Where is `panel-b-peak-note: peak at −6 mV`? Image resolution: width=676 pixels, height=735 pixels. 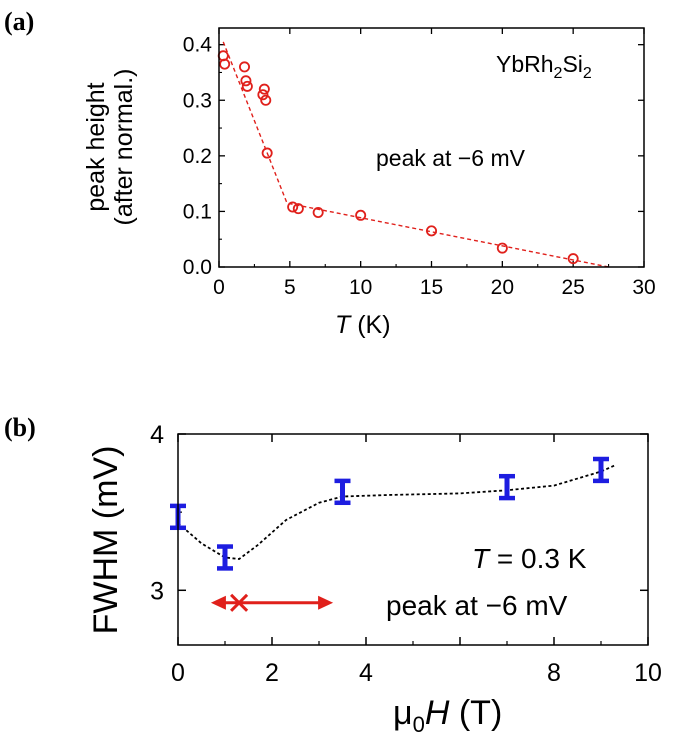 panel-b-peak-note: peak at −6 mV is located at coordinates (477, 605).